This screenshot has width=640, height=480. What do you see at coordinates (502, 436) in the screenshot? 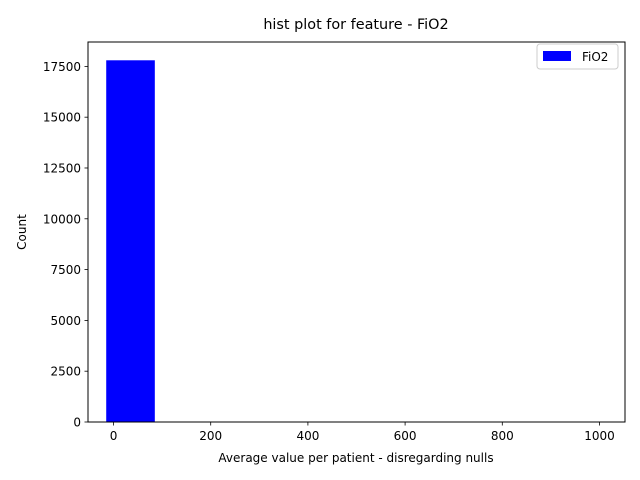
I see `x-tick-label: 800` at bounding box center [502, 436].